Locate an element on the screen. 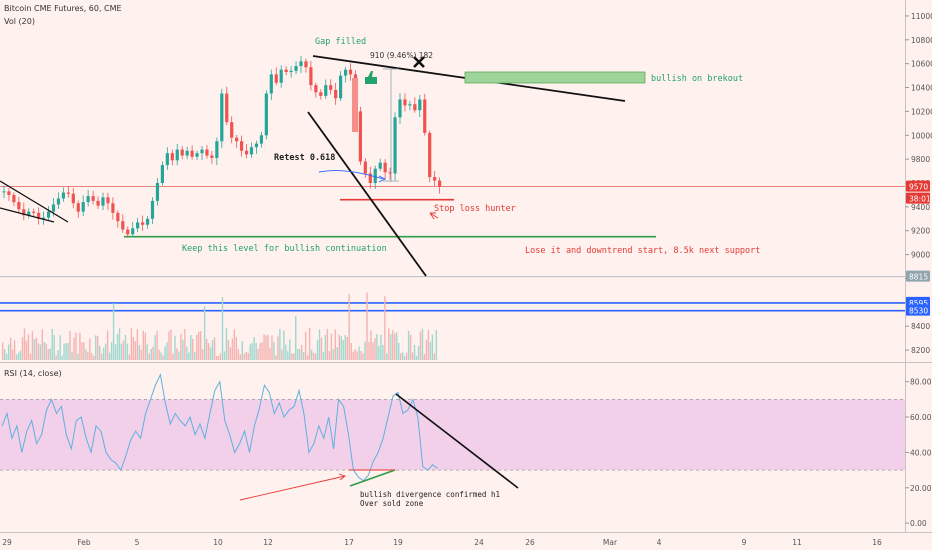 Image resolution: width=932 pixels, height=550 pixels. annotation-text: 910 (9.46%) 182 is located at coordinates (401, 55).